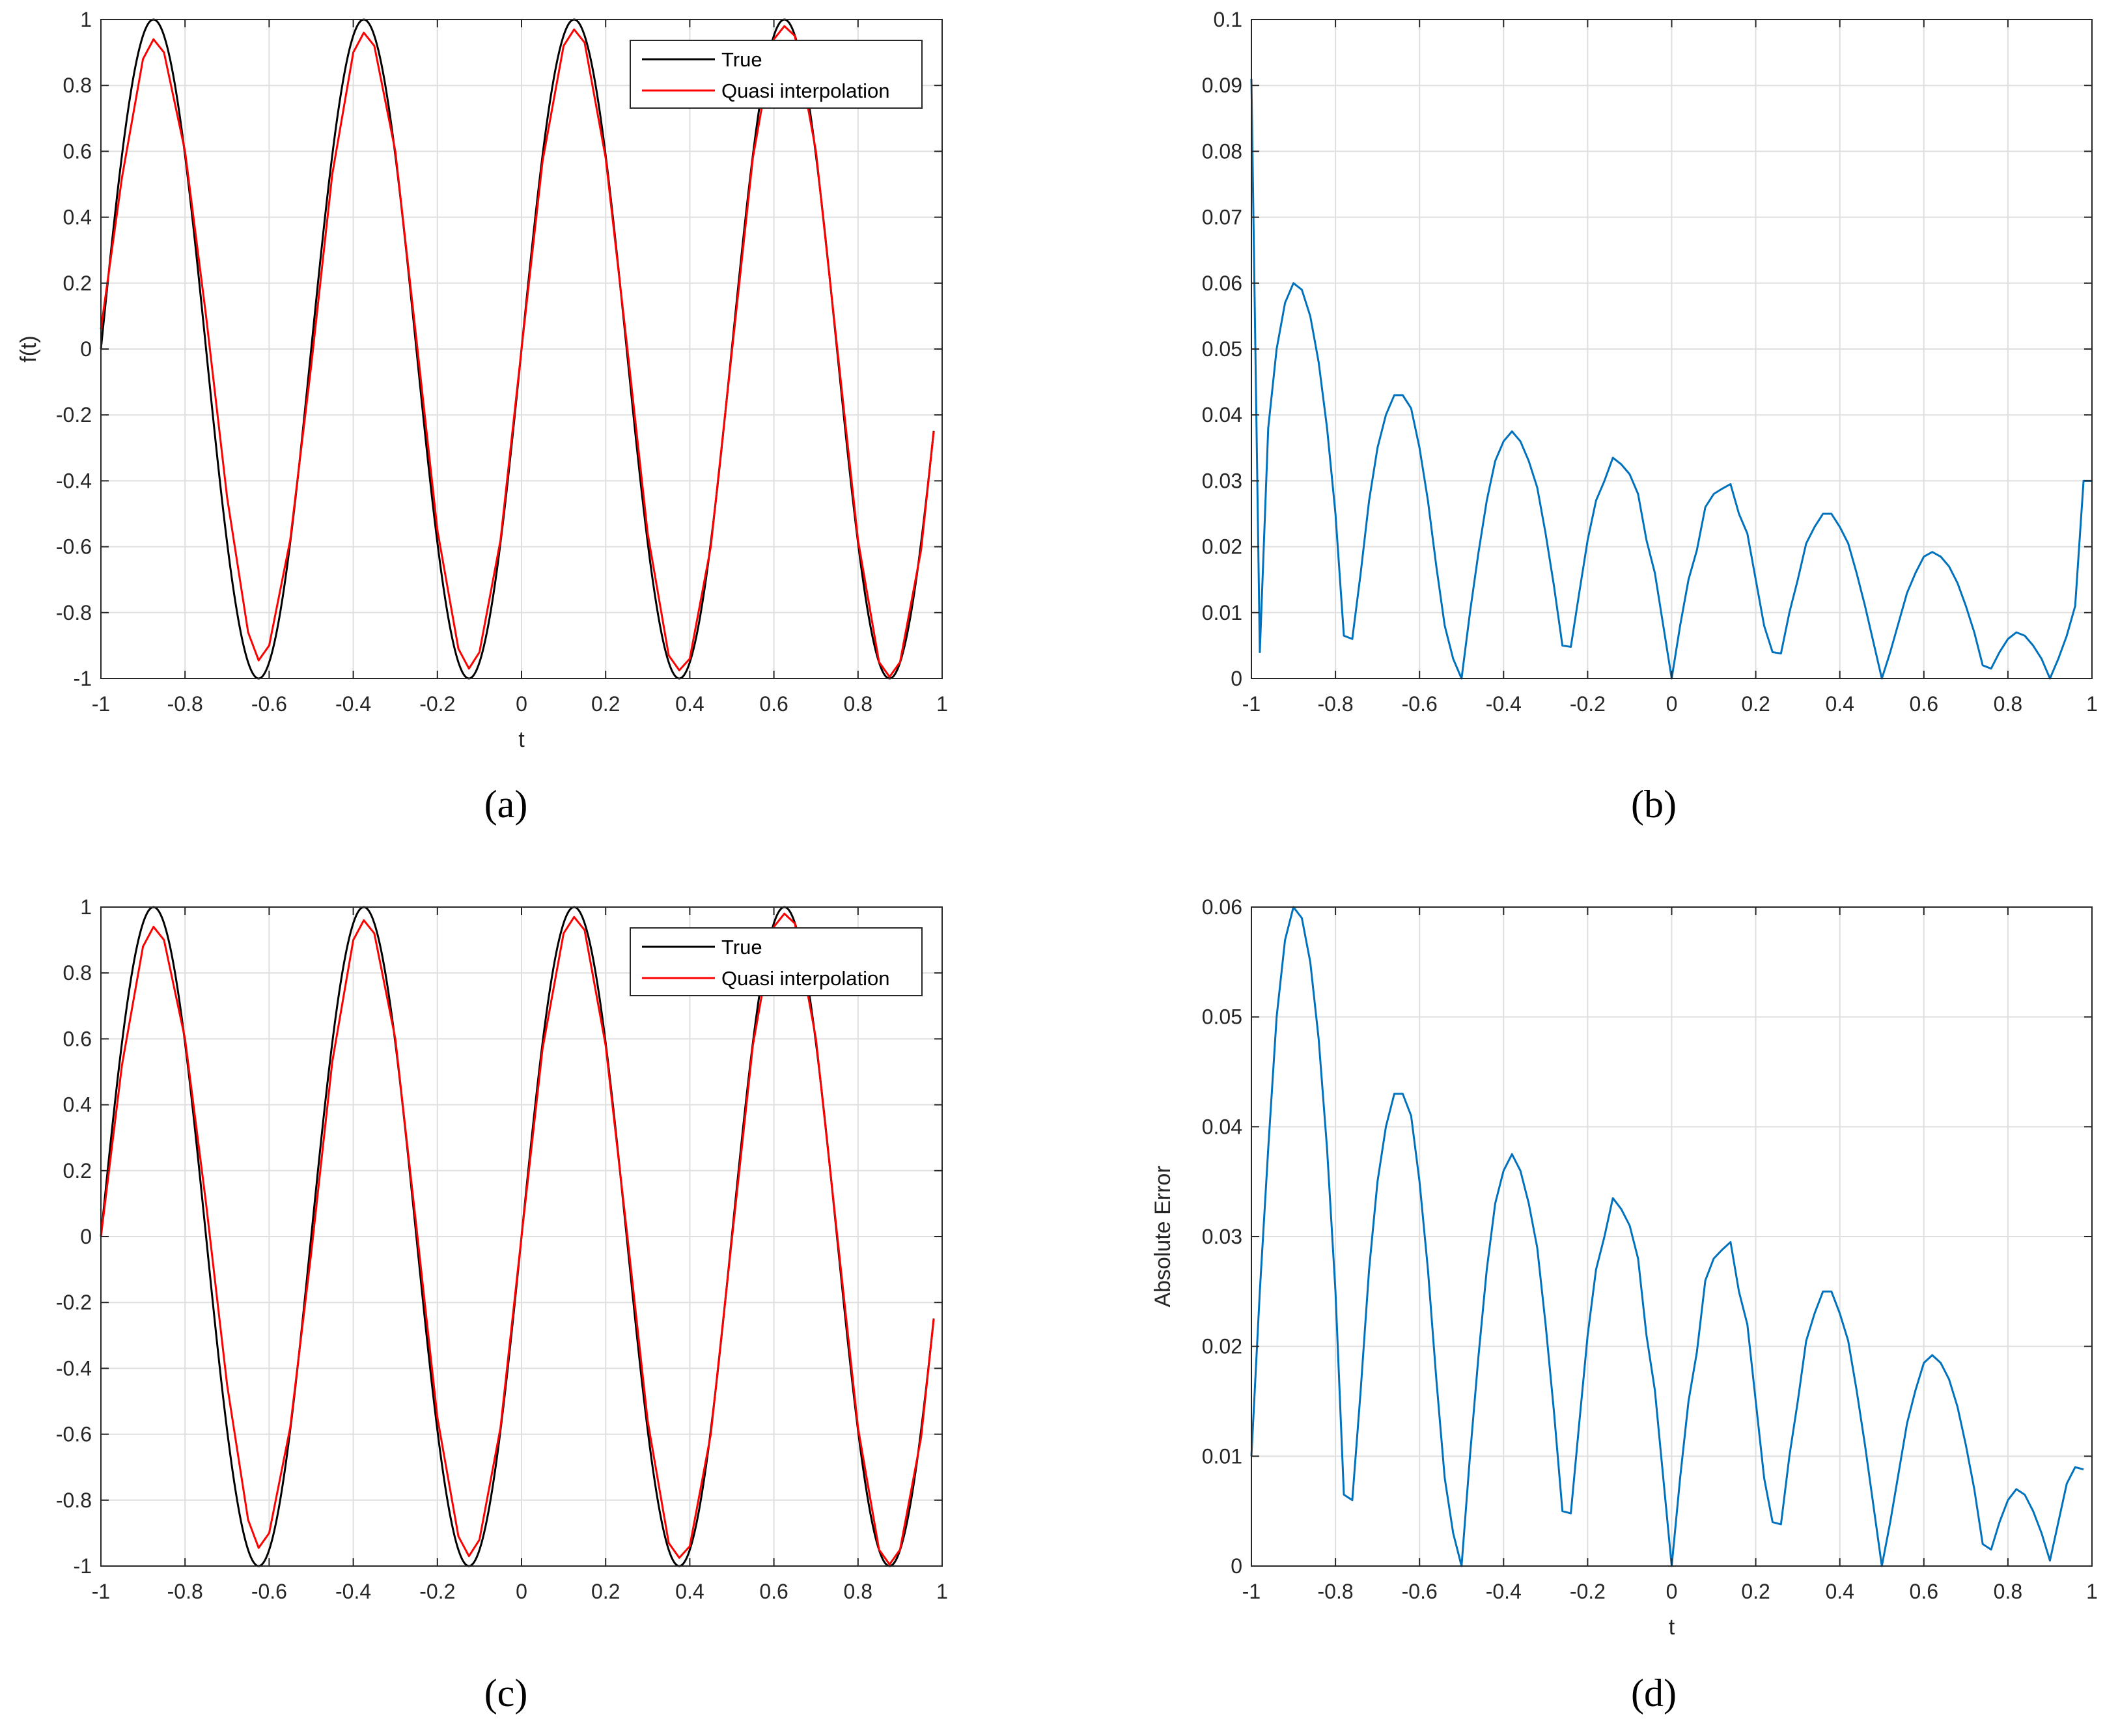 This screenshot has width=2105, height=1736. Describe the element at coordinates (518, 1238) in the screenshot. I see `series-line-quasi-interpolation-c` at that location.